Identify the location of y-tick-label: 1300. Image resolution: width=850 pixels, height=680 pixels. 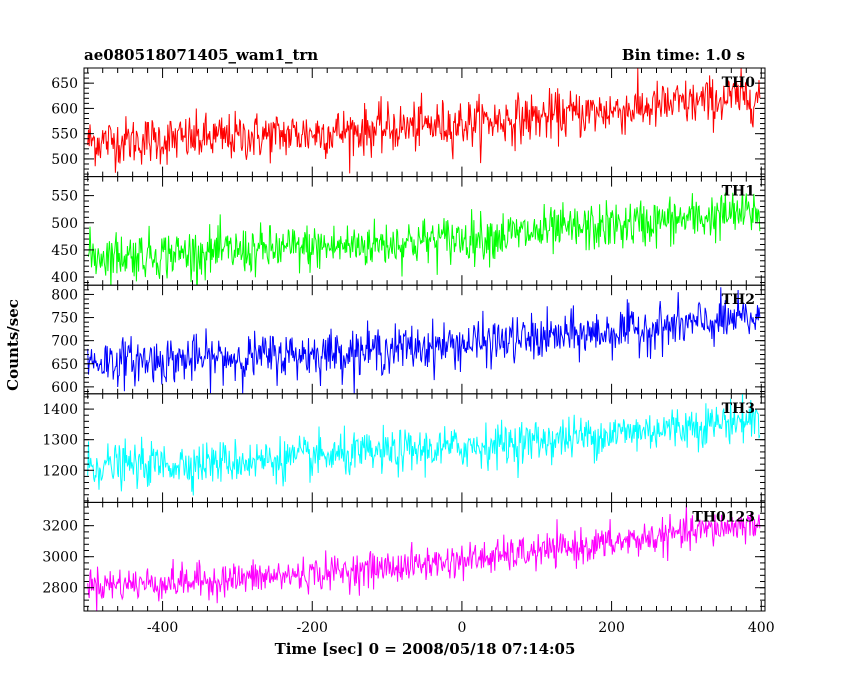
(60, 441).